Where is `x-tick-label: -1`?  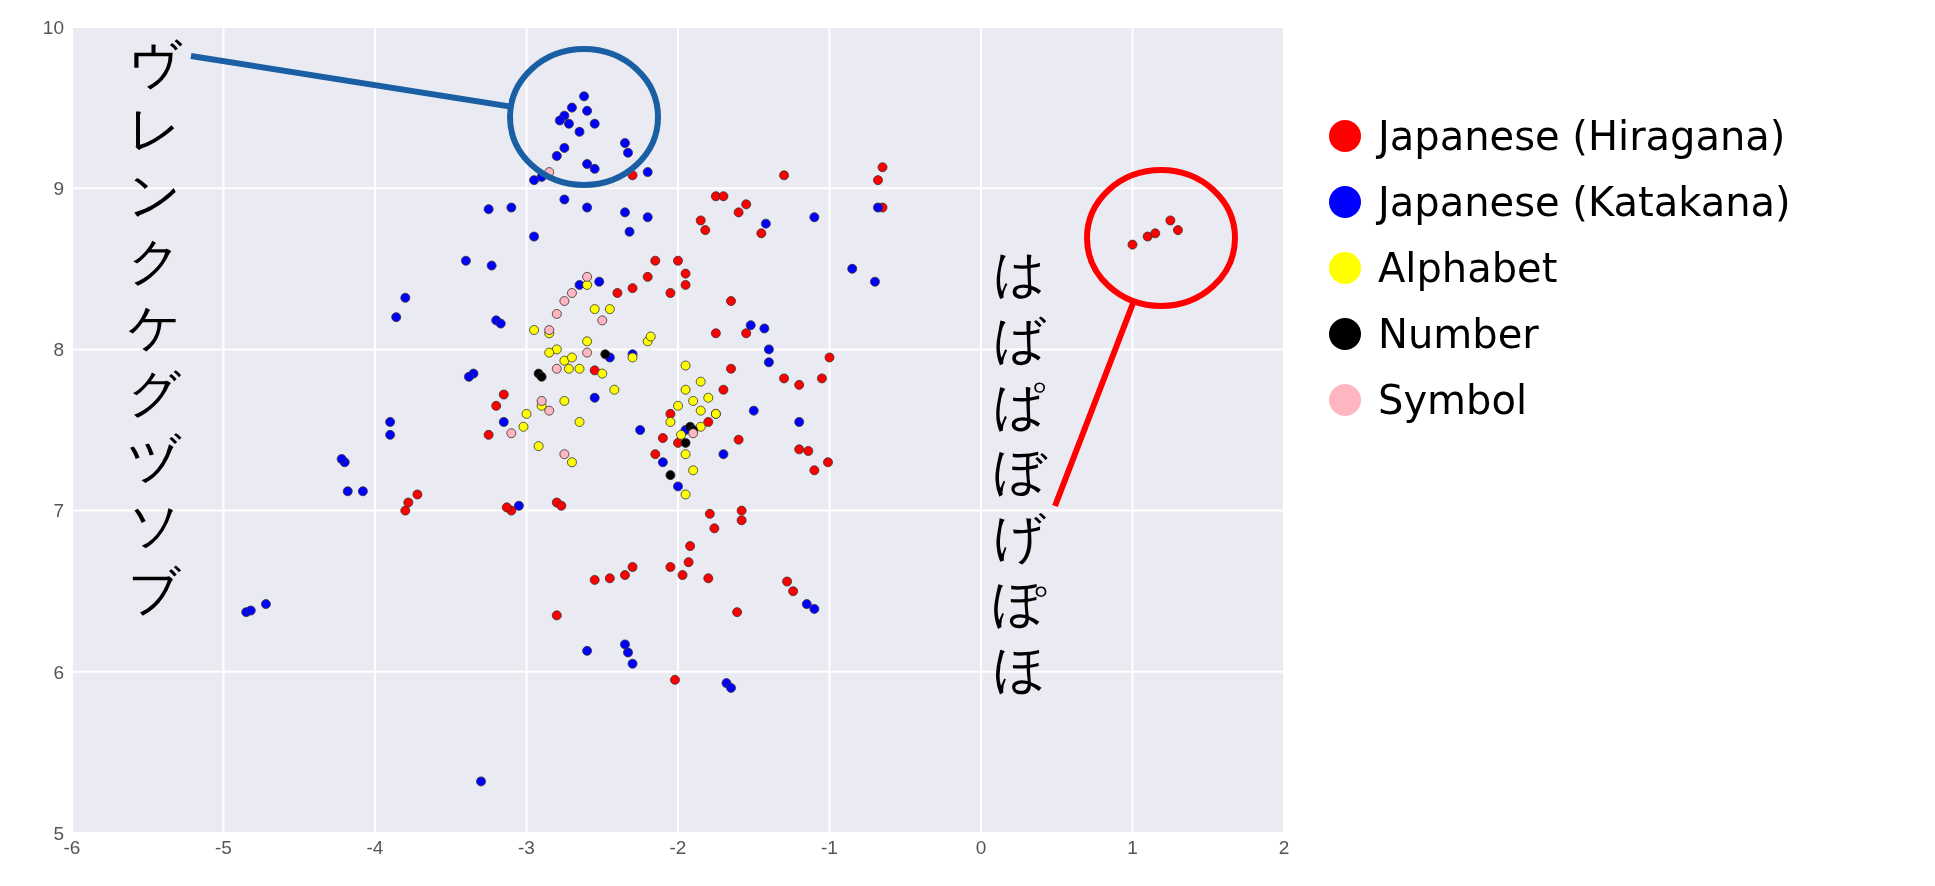 x-tick-label: -1 is located at coordinates (829, 848).